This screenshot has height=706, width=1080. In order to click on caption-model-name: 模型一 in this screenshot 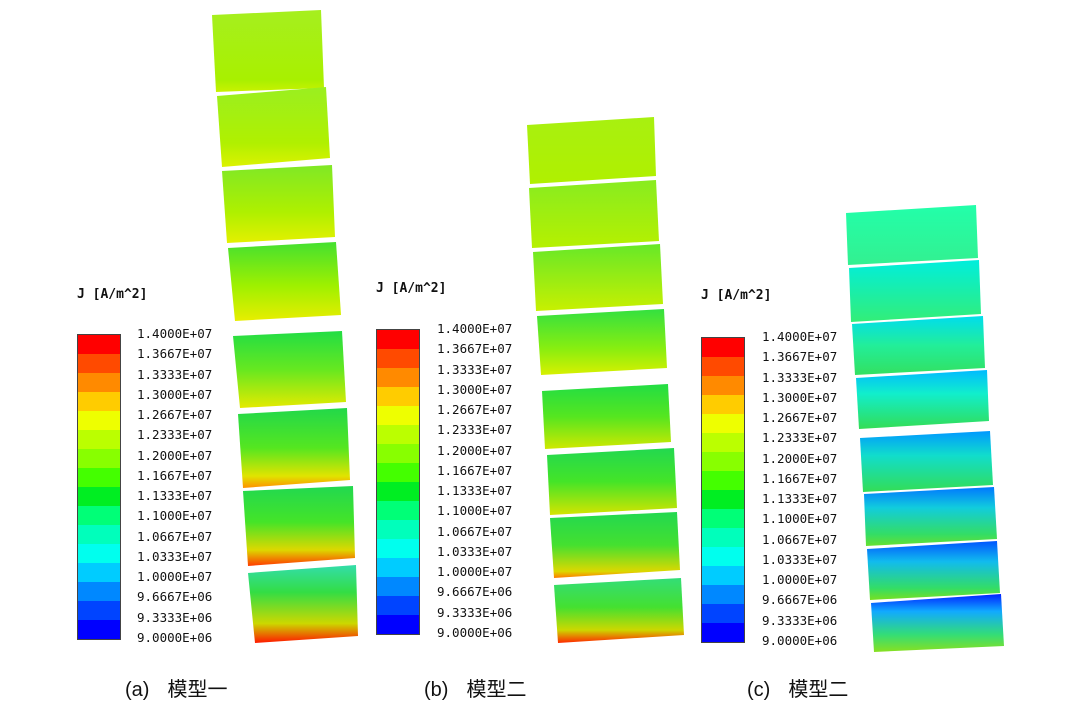, I will do `click(197, 690)`.